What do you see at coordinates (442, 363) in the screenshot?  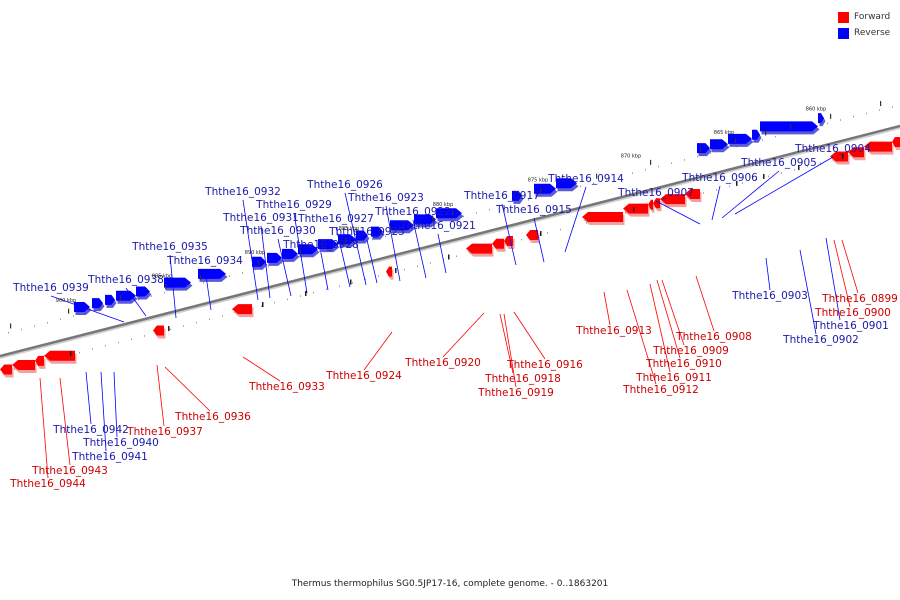 I see `gene-label: Ththe16_0920` at bounding box center [442, 363].